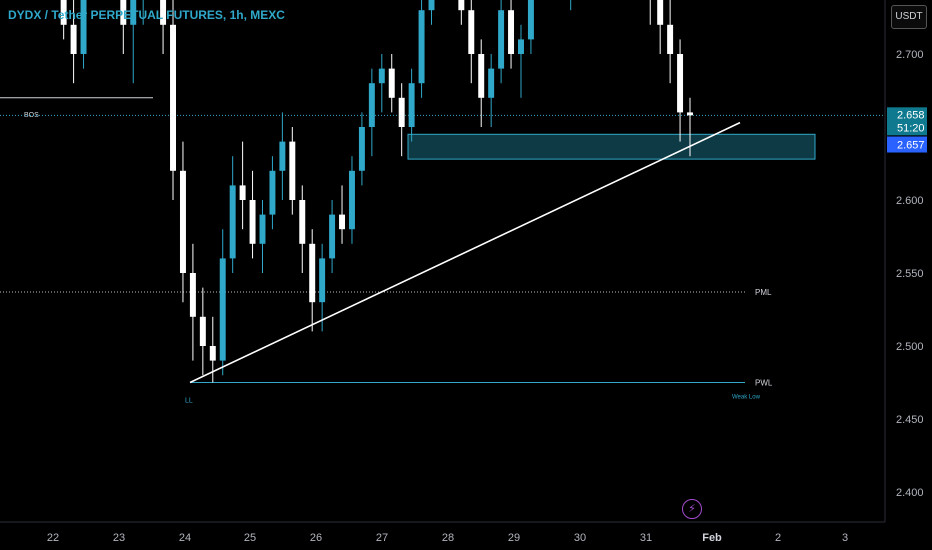 The image size is (932, 550). Describe the element at coordinates (845, 538) in the screenshot. I see `x-tick-label: 3` at that location.